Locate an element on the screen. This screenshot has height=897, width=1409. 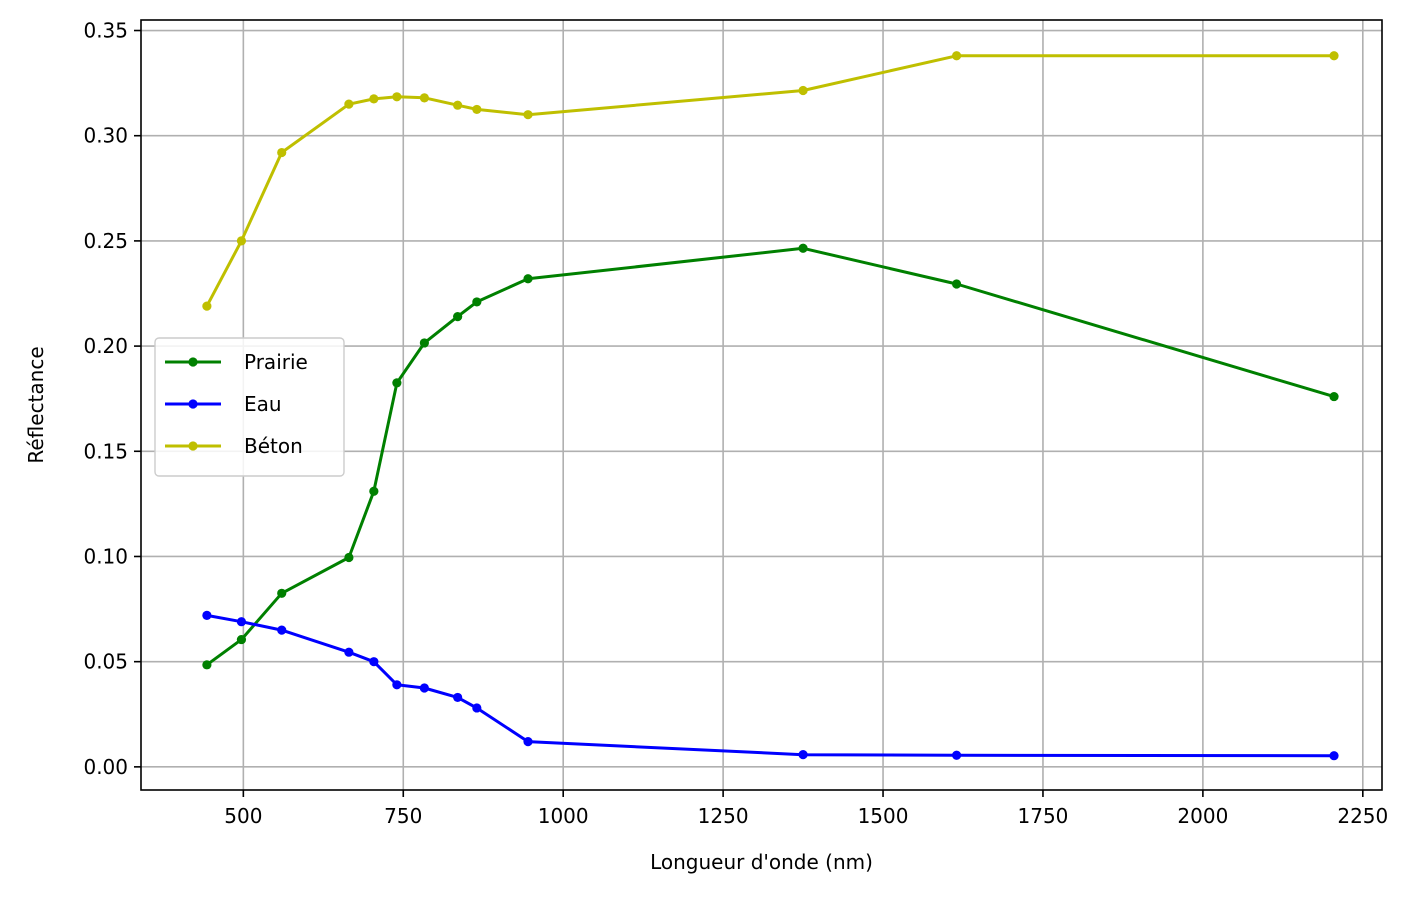
legend-label: Eau is located at coordinates (263, 404).